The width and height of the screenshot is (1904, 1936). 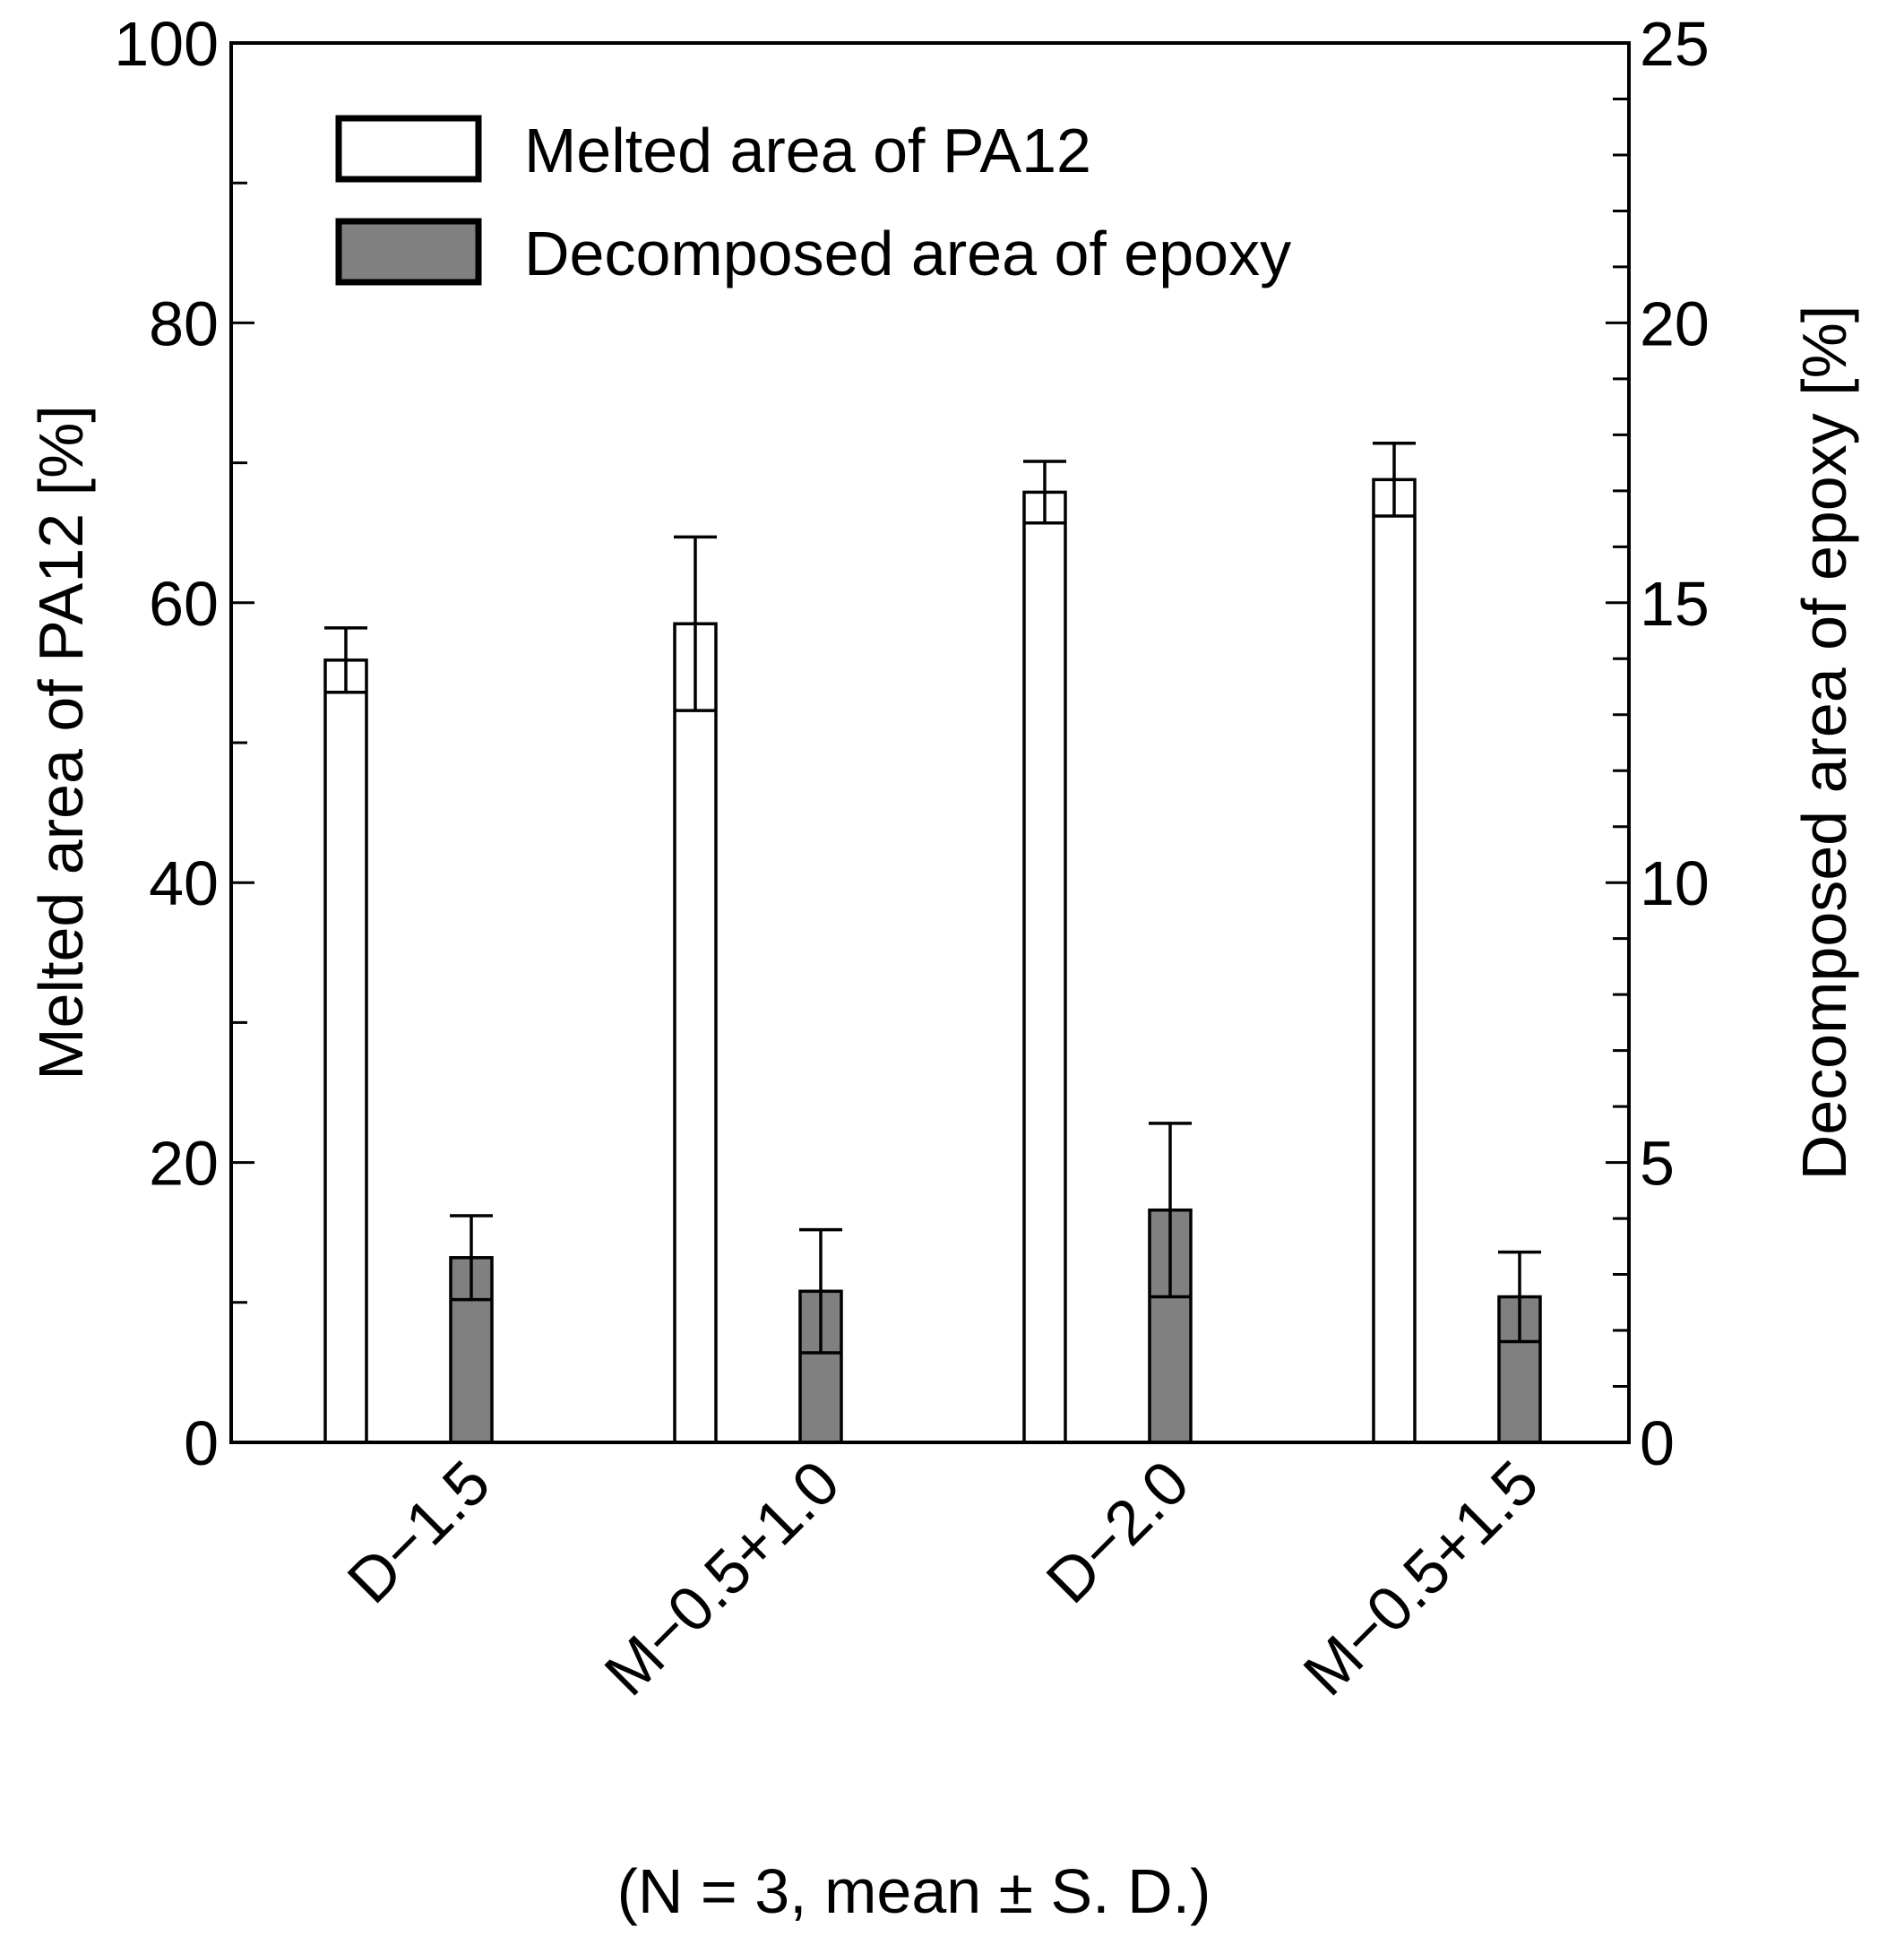 What do you see at coordinates (166, 44) in the screenshot?
I see `left-tick-label: 100` at bounding box center [166, 44].